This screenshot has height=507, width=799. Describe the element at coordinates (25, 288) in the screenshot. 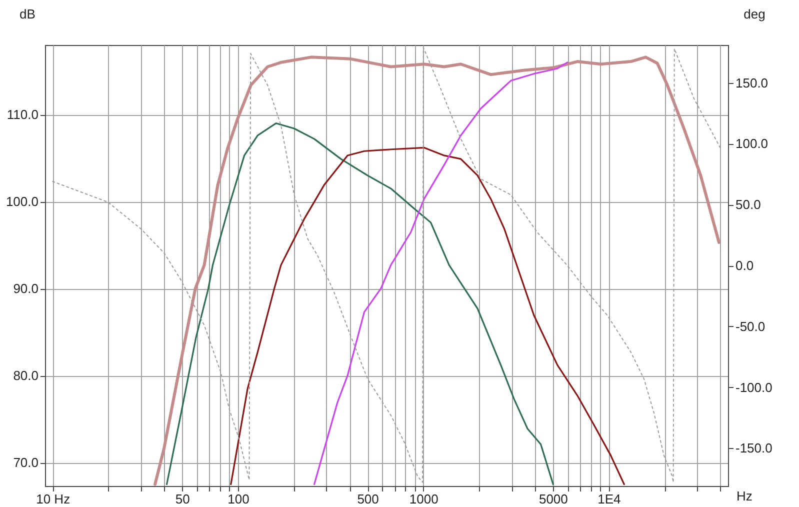

I see `y-tick-label: 90.0` at that location.